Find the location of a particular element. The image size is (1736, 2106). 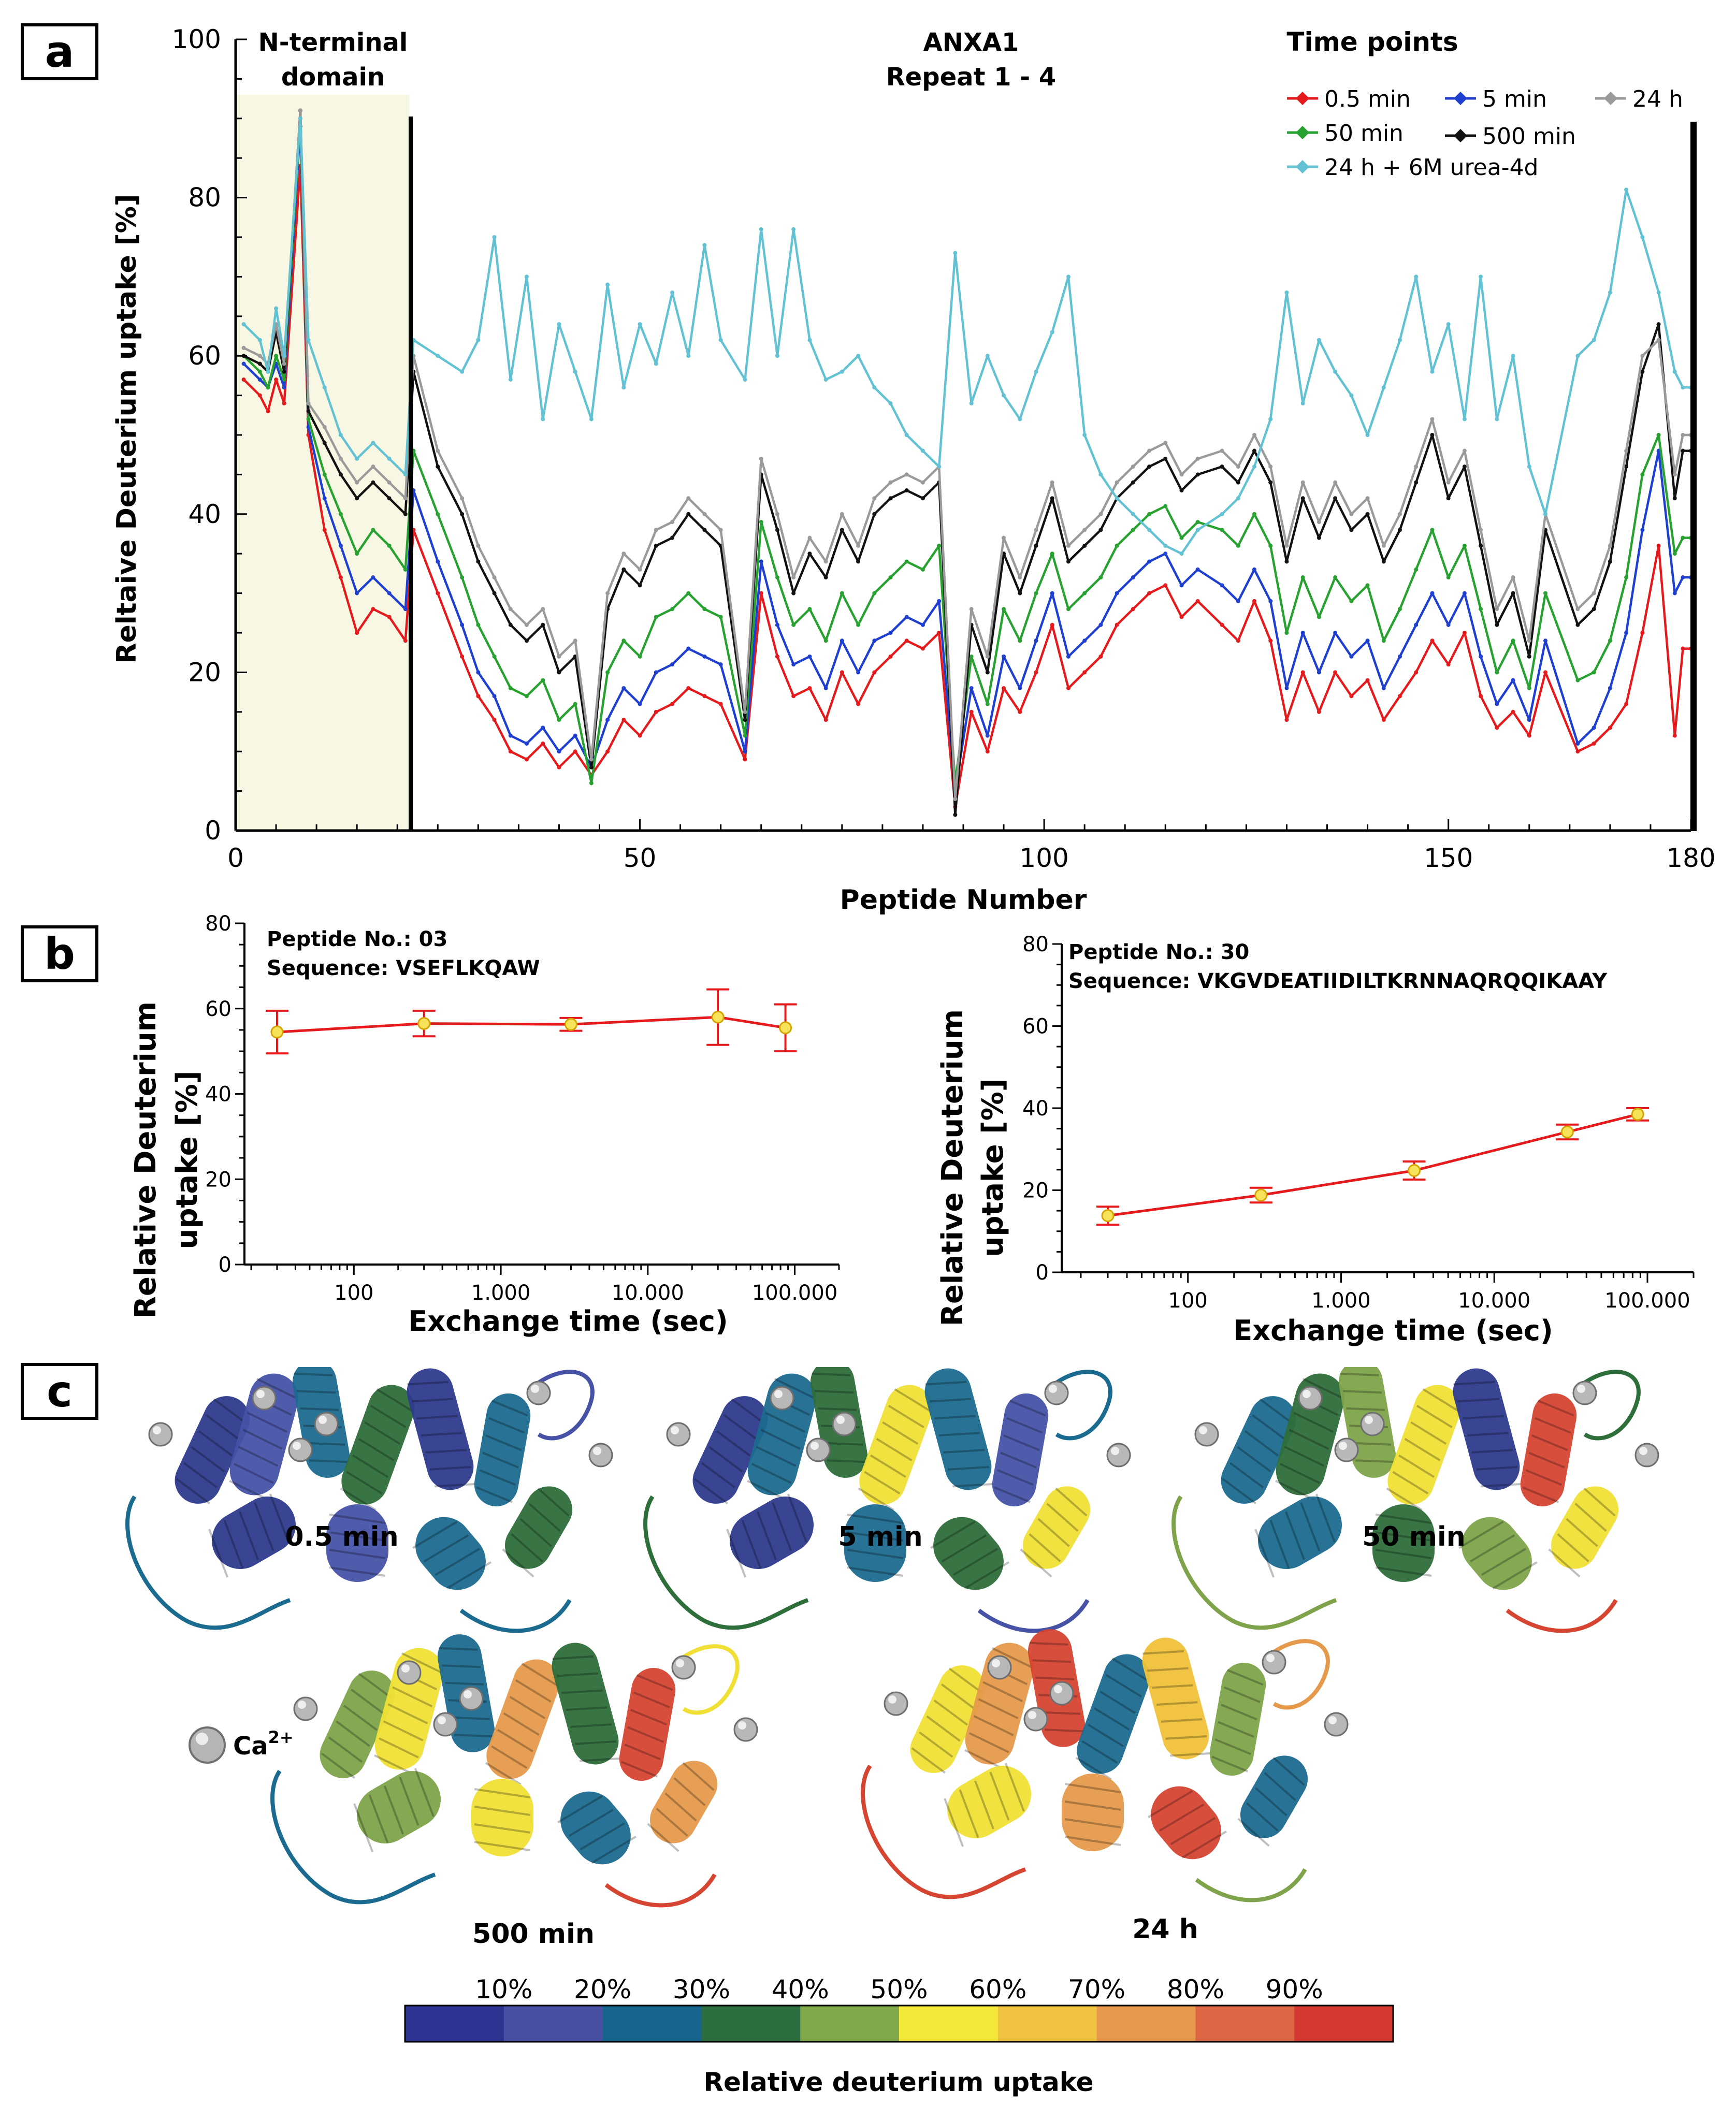

ca-label-text: Ca is located at coordinates (250, 1746).